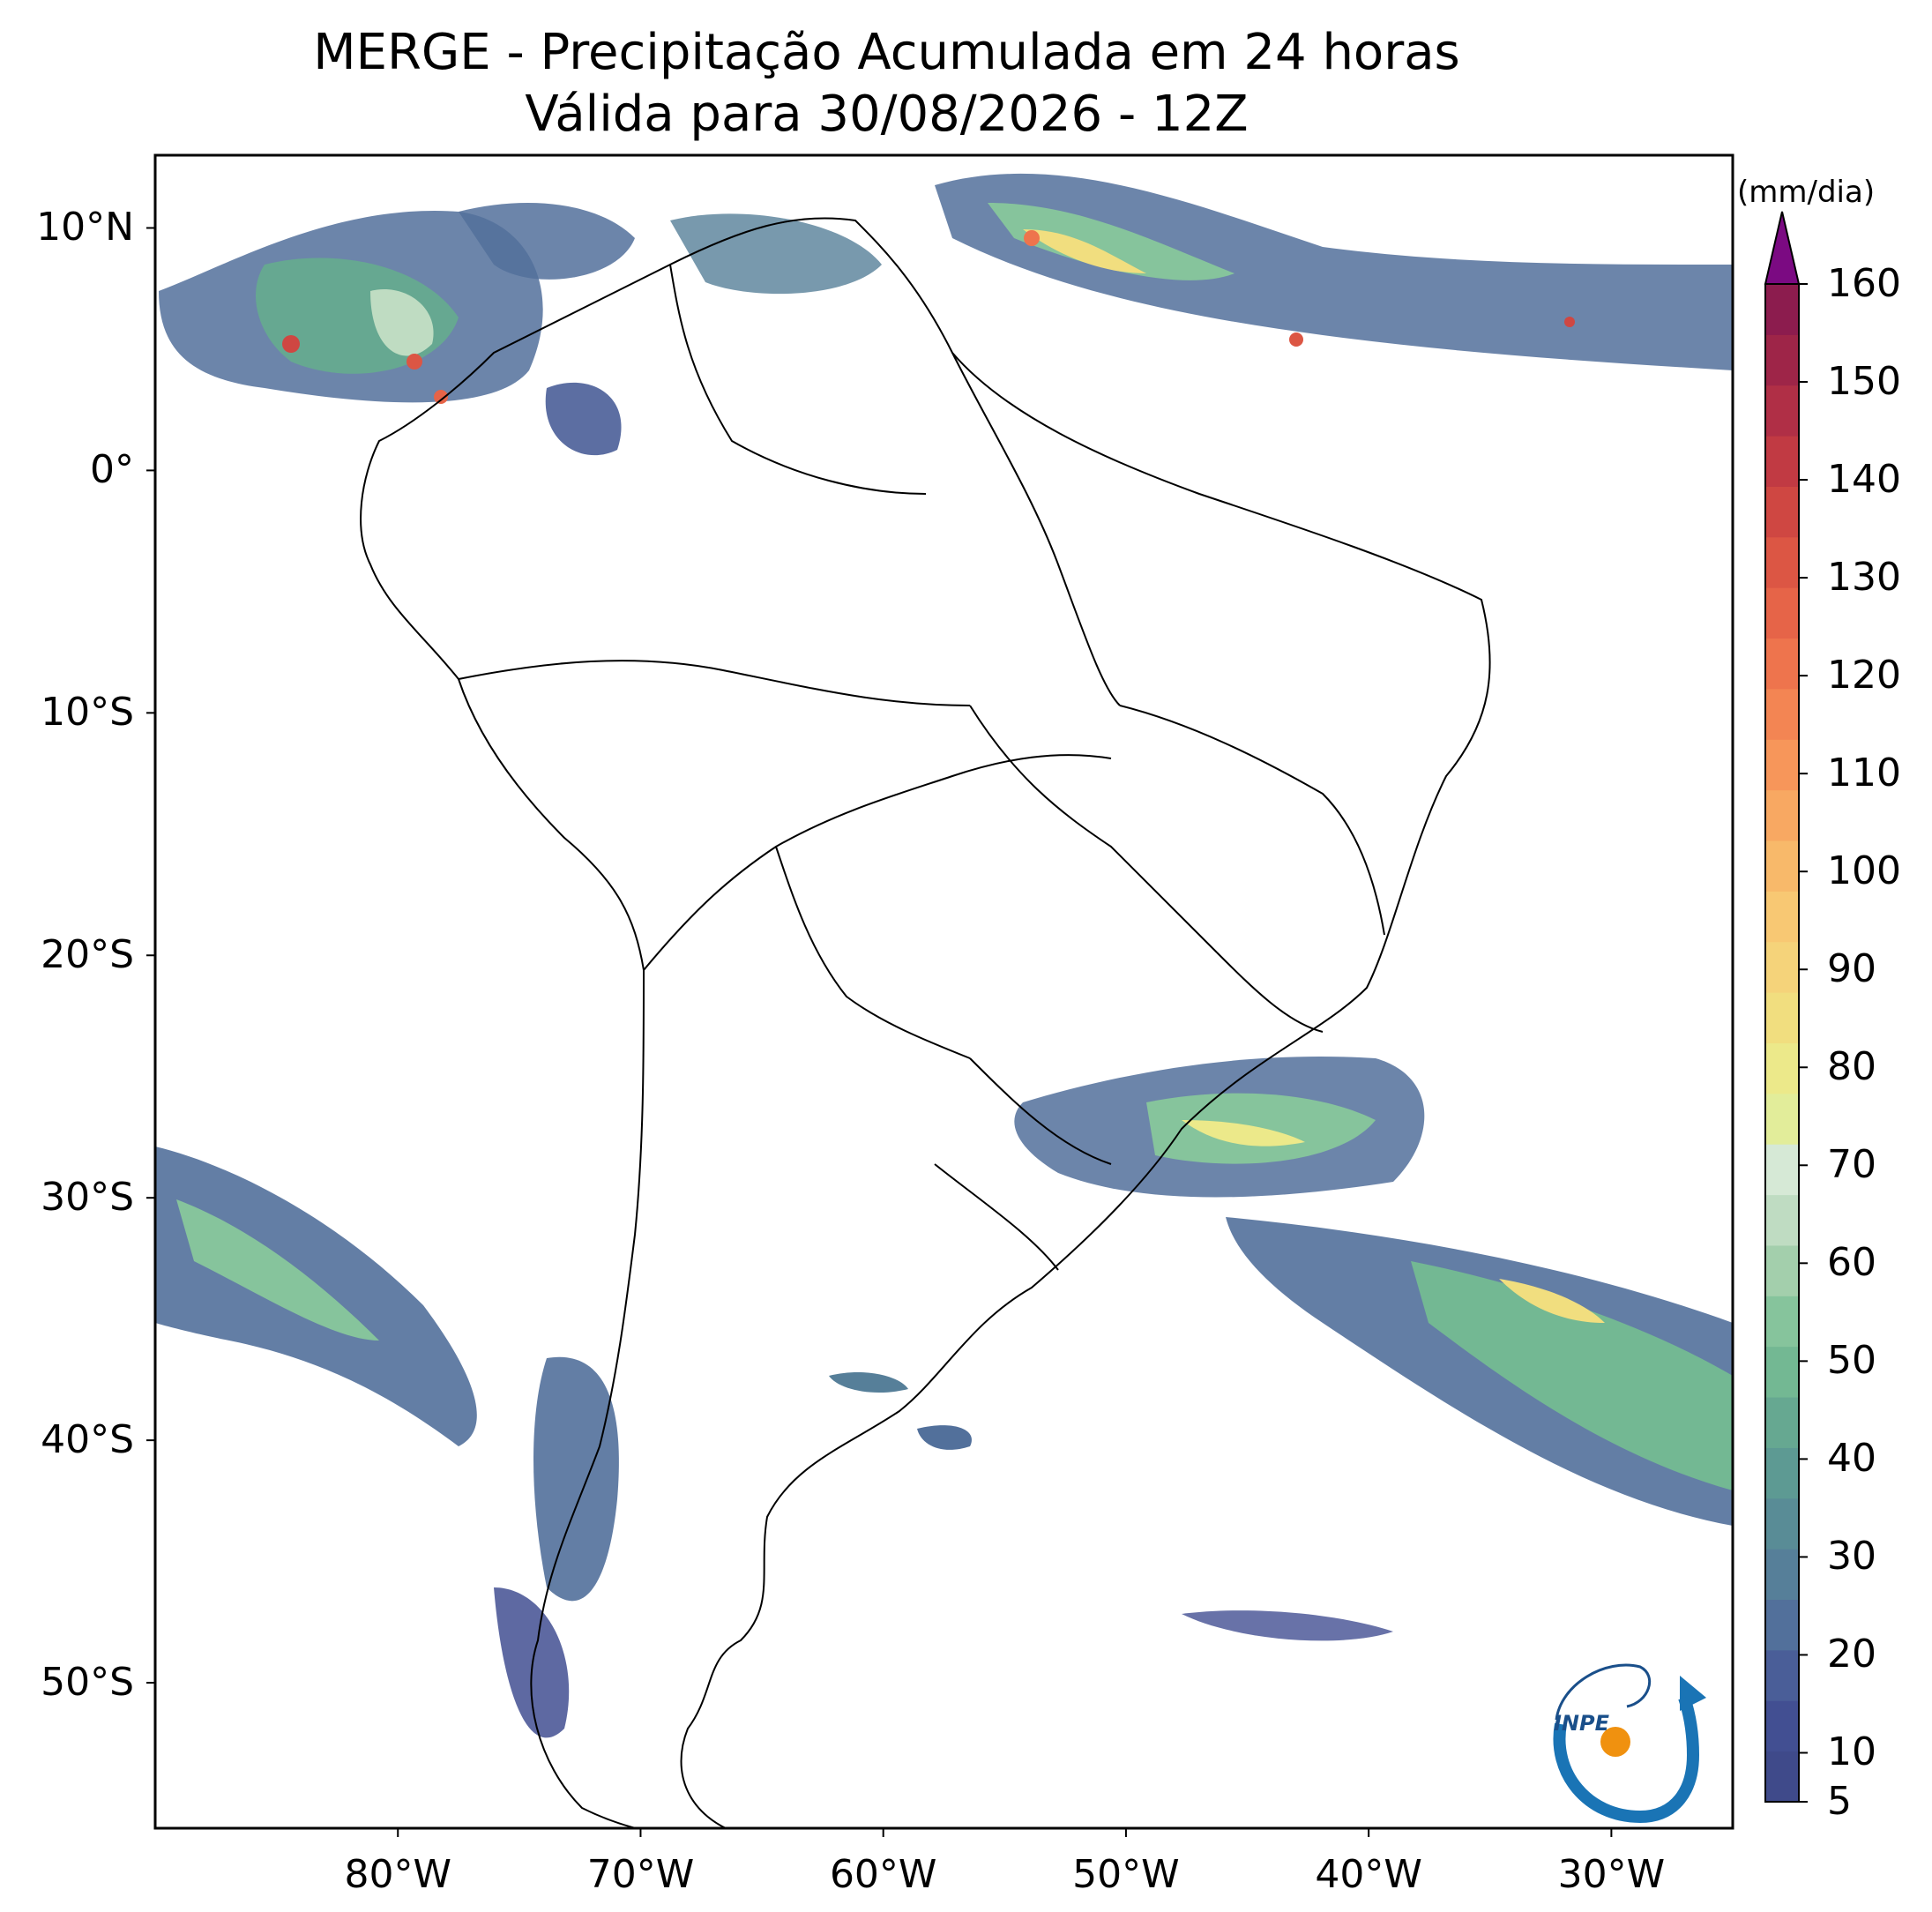 The image size is (1932, 1912). What do you see at coordinates (397, 1874) in the screenshot?
I see `lon-tick-label: 80°W` at bounding box center [397, 1874].